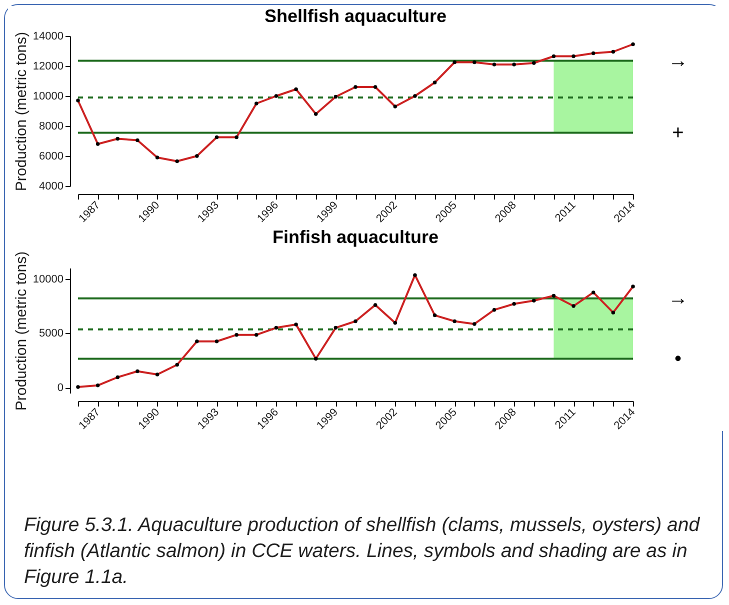 The width and height of the screenshot is (729, 605). What do you see at coordinates (355, 16) in the screenshot?
I see `chart-title: Shellfish aquaculture` at bounding box center [355, 16].